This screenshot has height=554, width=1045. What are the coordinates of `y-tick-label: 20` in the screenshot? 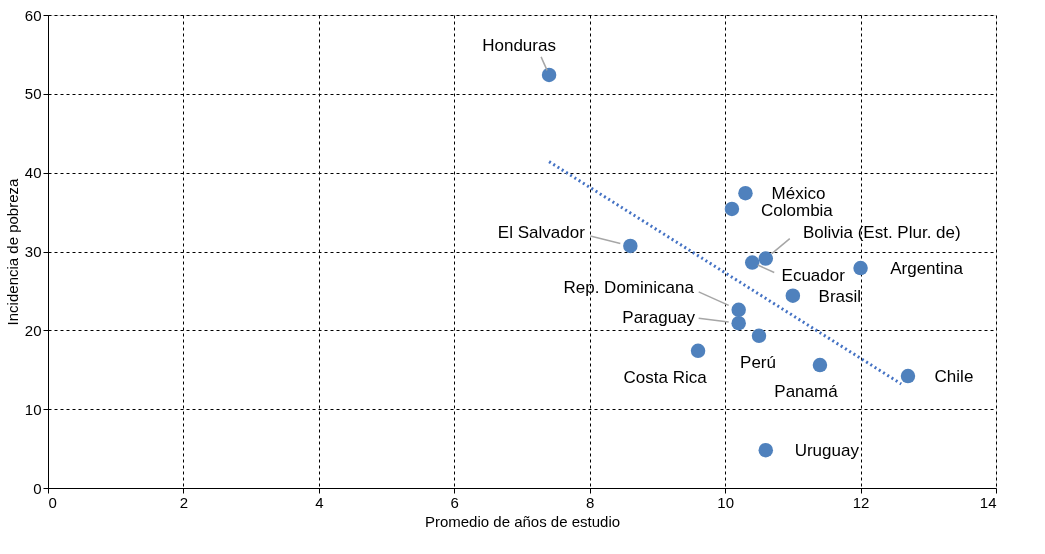 It's located at (33, 330).